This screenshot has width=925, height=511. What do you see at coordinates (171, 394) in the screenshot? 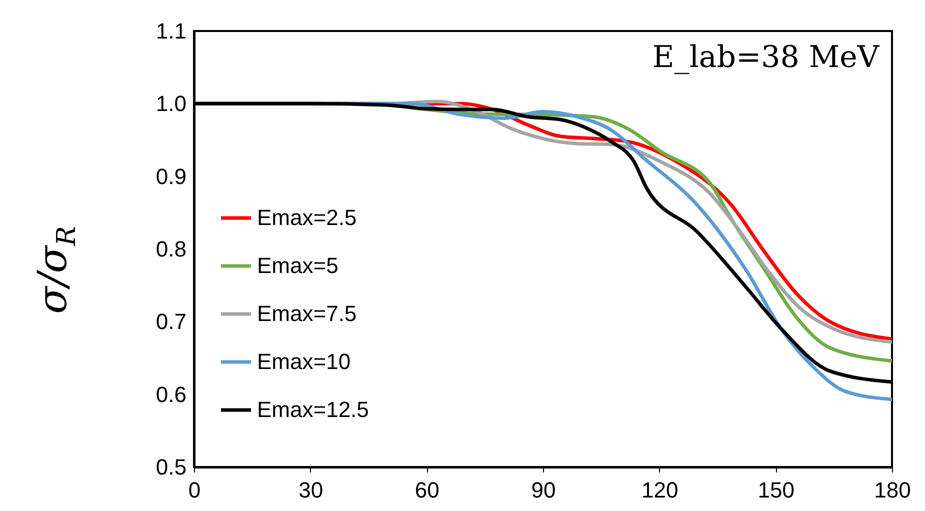
I see `y-tick-label: 0.6` at bounding box center [171, 394].